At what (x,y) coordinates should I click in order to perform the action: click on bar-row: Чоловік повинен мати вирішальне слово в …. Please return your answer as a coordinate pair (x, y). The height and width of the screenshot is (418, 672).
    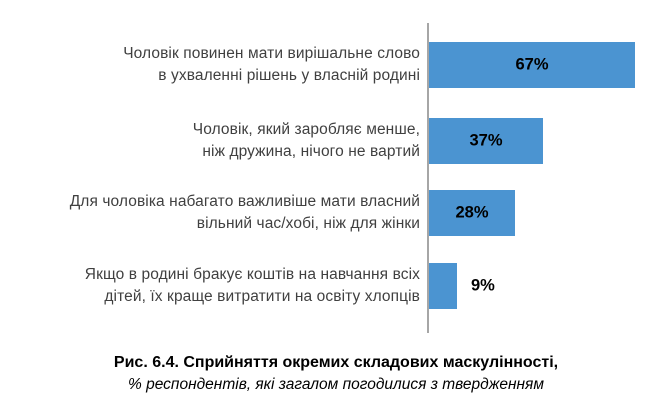
    Looking at the image, I should click on (336, 65).